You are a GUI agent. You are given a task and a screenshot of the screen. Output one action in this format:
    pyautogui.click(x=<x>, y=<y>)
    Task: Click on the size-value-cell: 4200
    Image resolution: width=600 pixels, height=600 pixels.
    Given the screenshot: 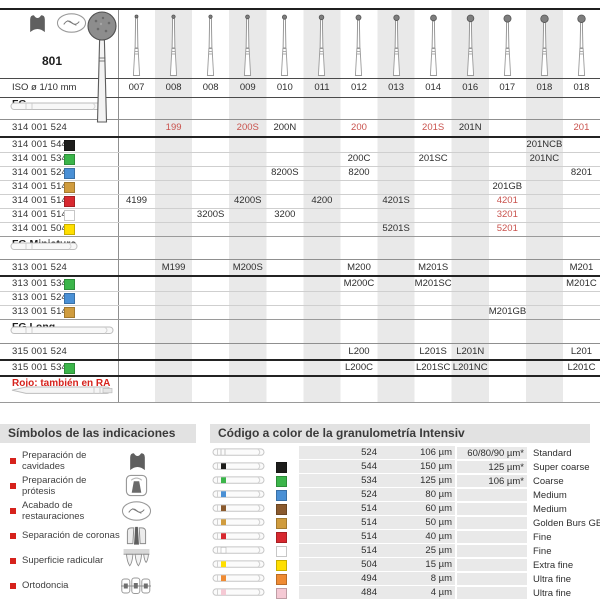 What is the action you would take?
    pyautogui.click(x=322, y=200)
    